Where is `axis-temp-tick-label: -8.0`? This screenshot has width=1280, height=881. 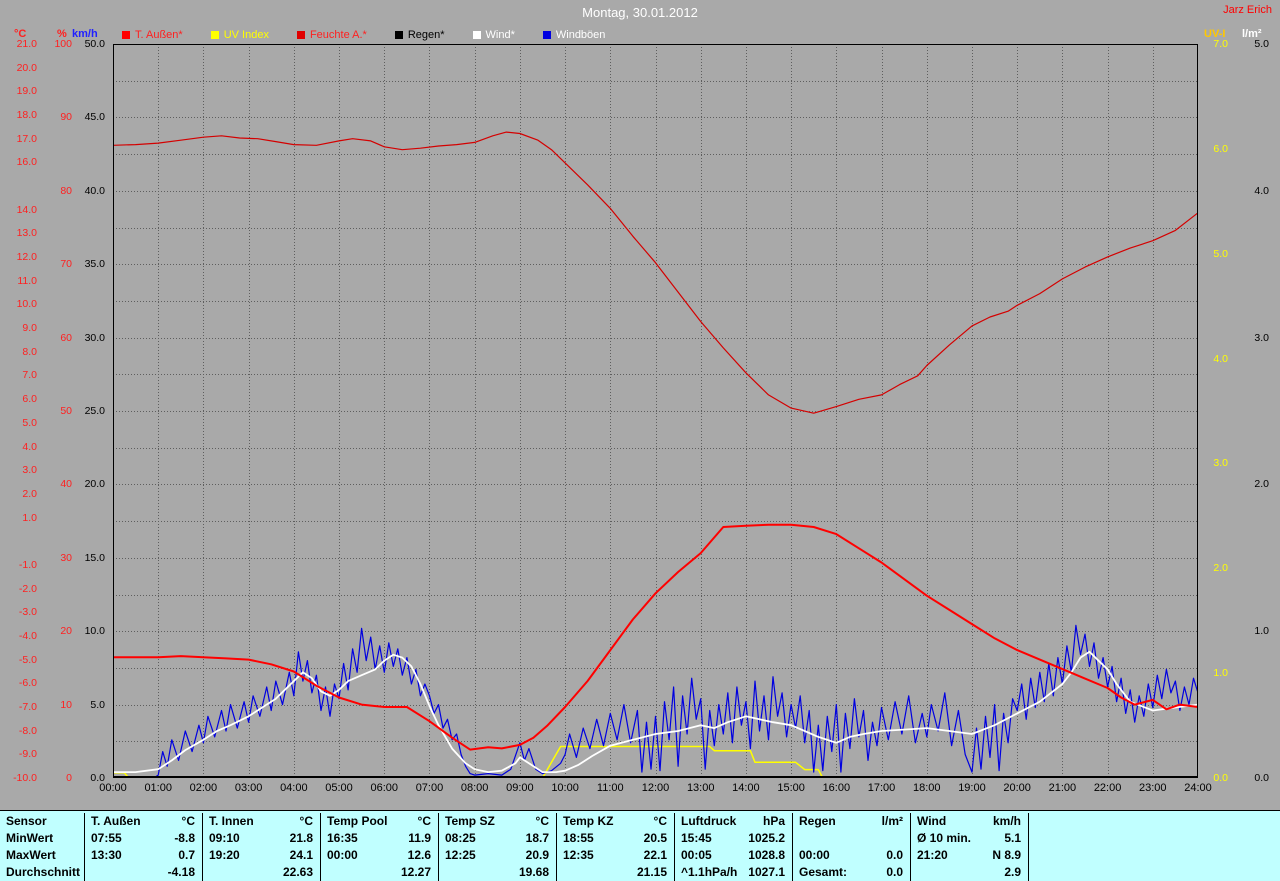
axis-temp-tick-label: -8.0 is located at coordinates (27, 730).